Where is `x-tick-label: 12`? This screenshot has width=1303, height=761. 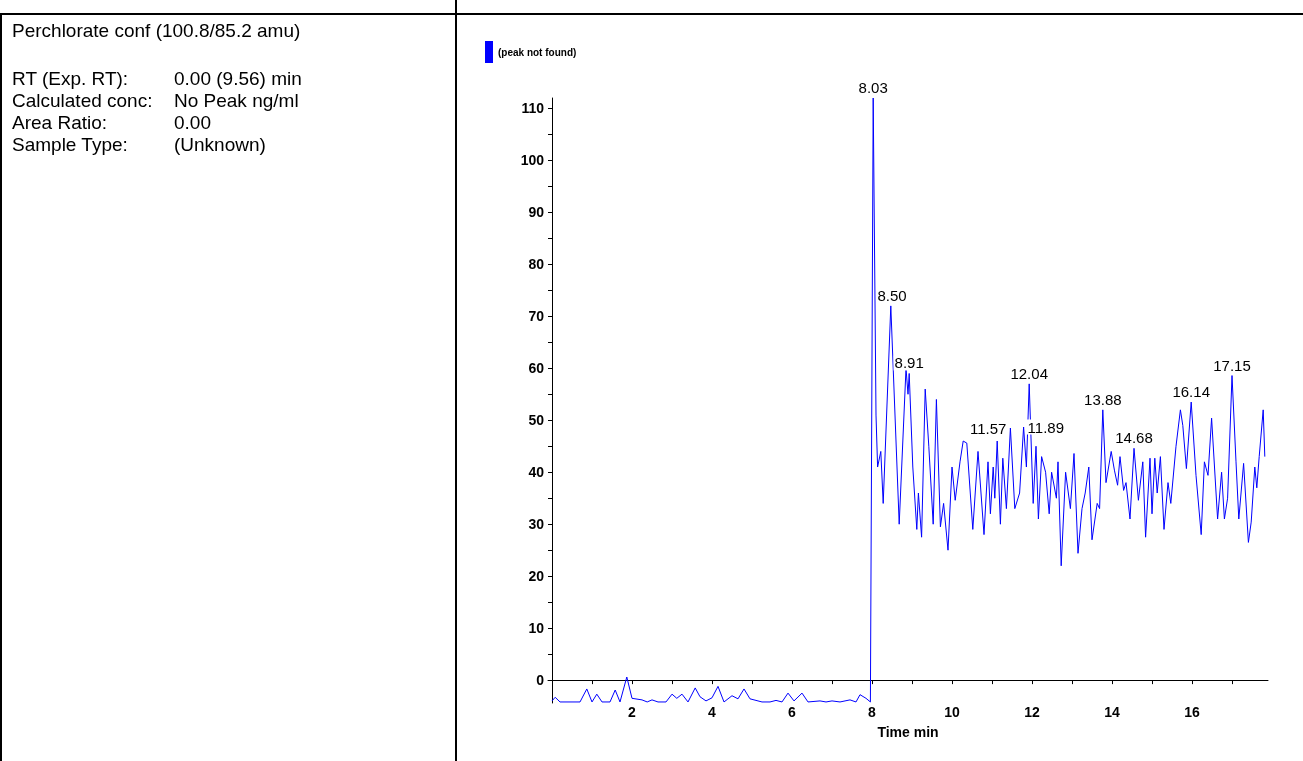
x-tick-label: 12 is located at coordinates (1032, 712).